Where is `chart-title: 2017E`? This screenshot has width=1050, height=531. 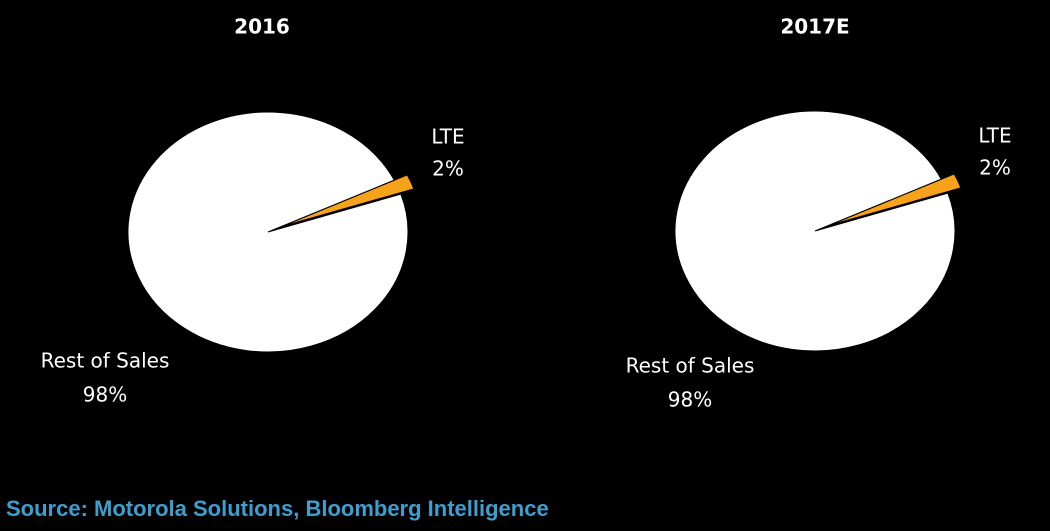
chart-title: 2017E is located at coordinates (814, 27).